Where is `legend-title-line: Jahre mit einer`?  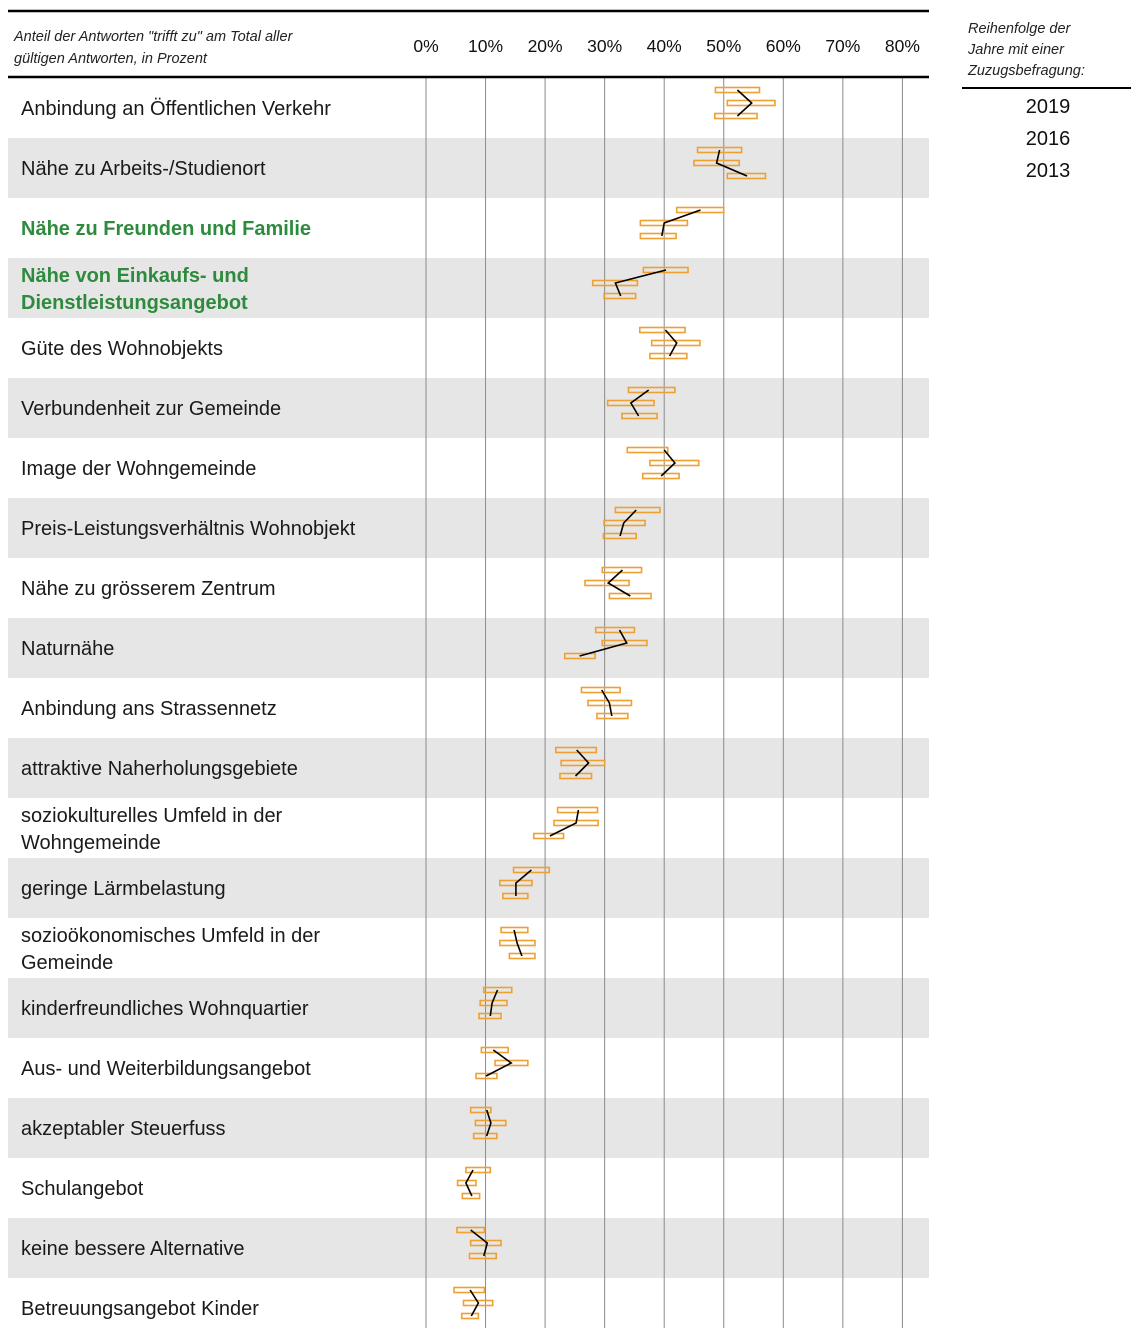 legend-title-line: Jahre mit einer is located at coordinates (1016, 50).